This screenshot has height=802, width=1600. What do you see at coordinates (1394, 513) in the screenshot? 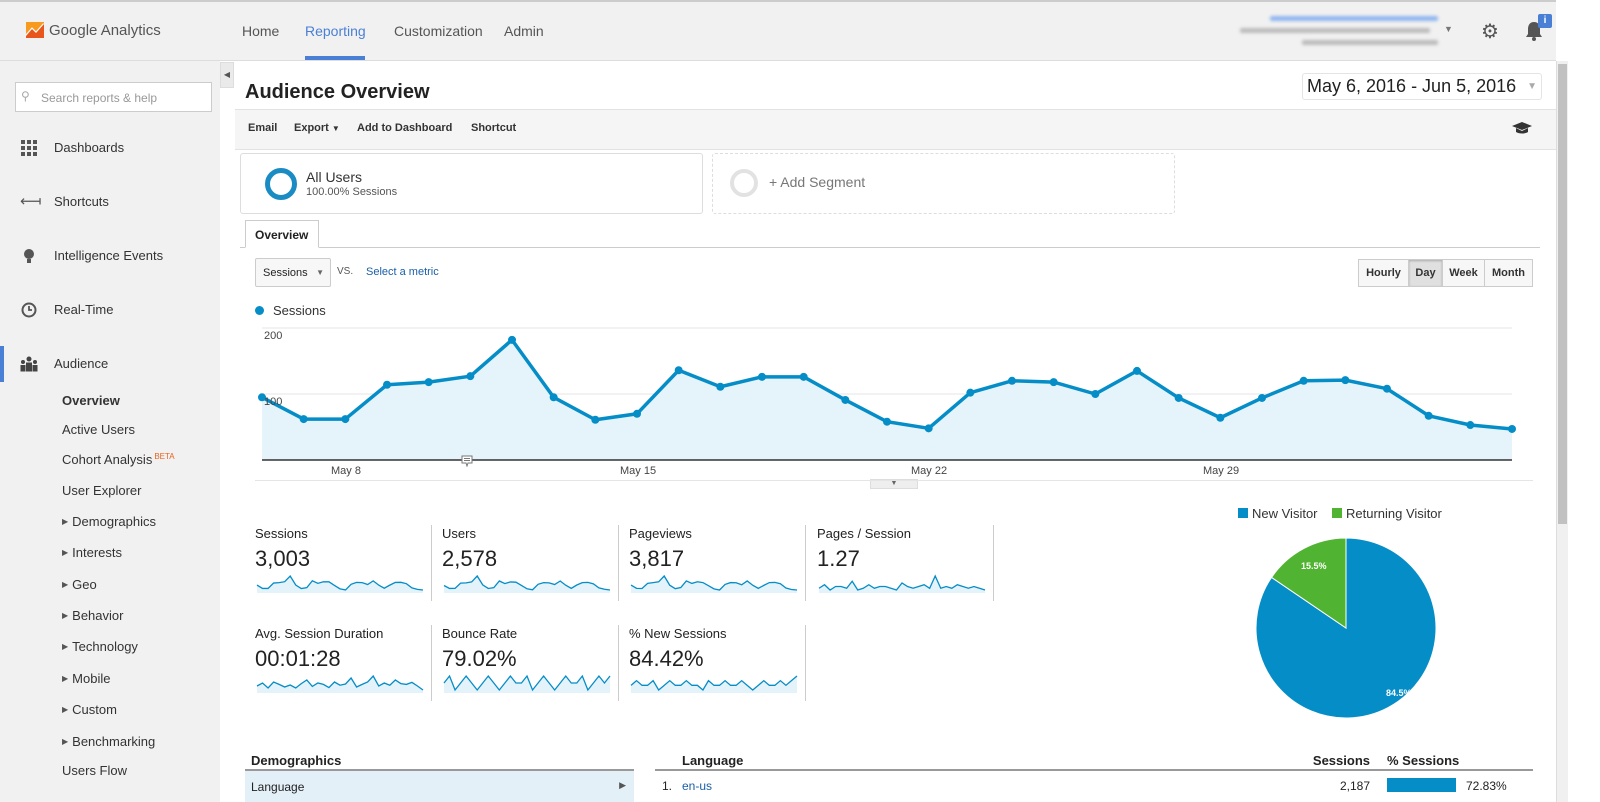
I see `legend-label-returning-visitor: Returning Visitor` at bounding box center [1394, 513].